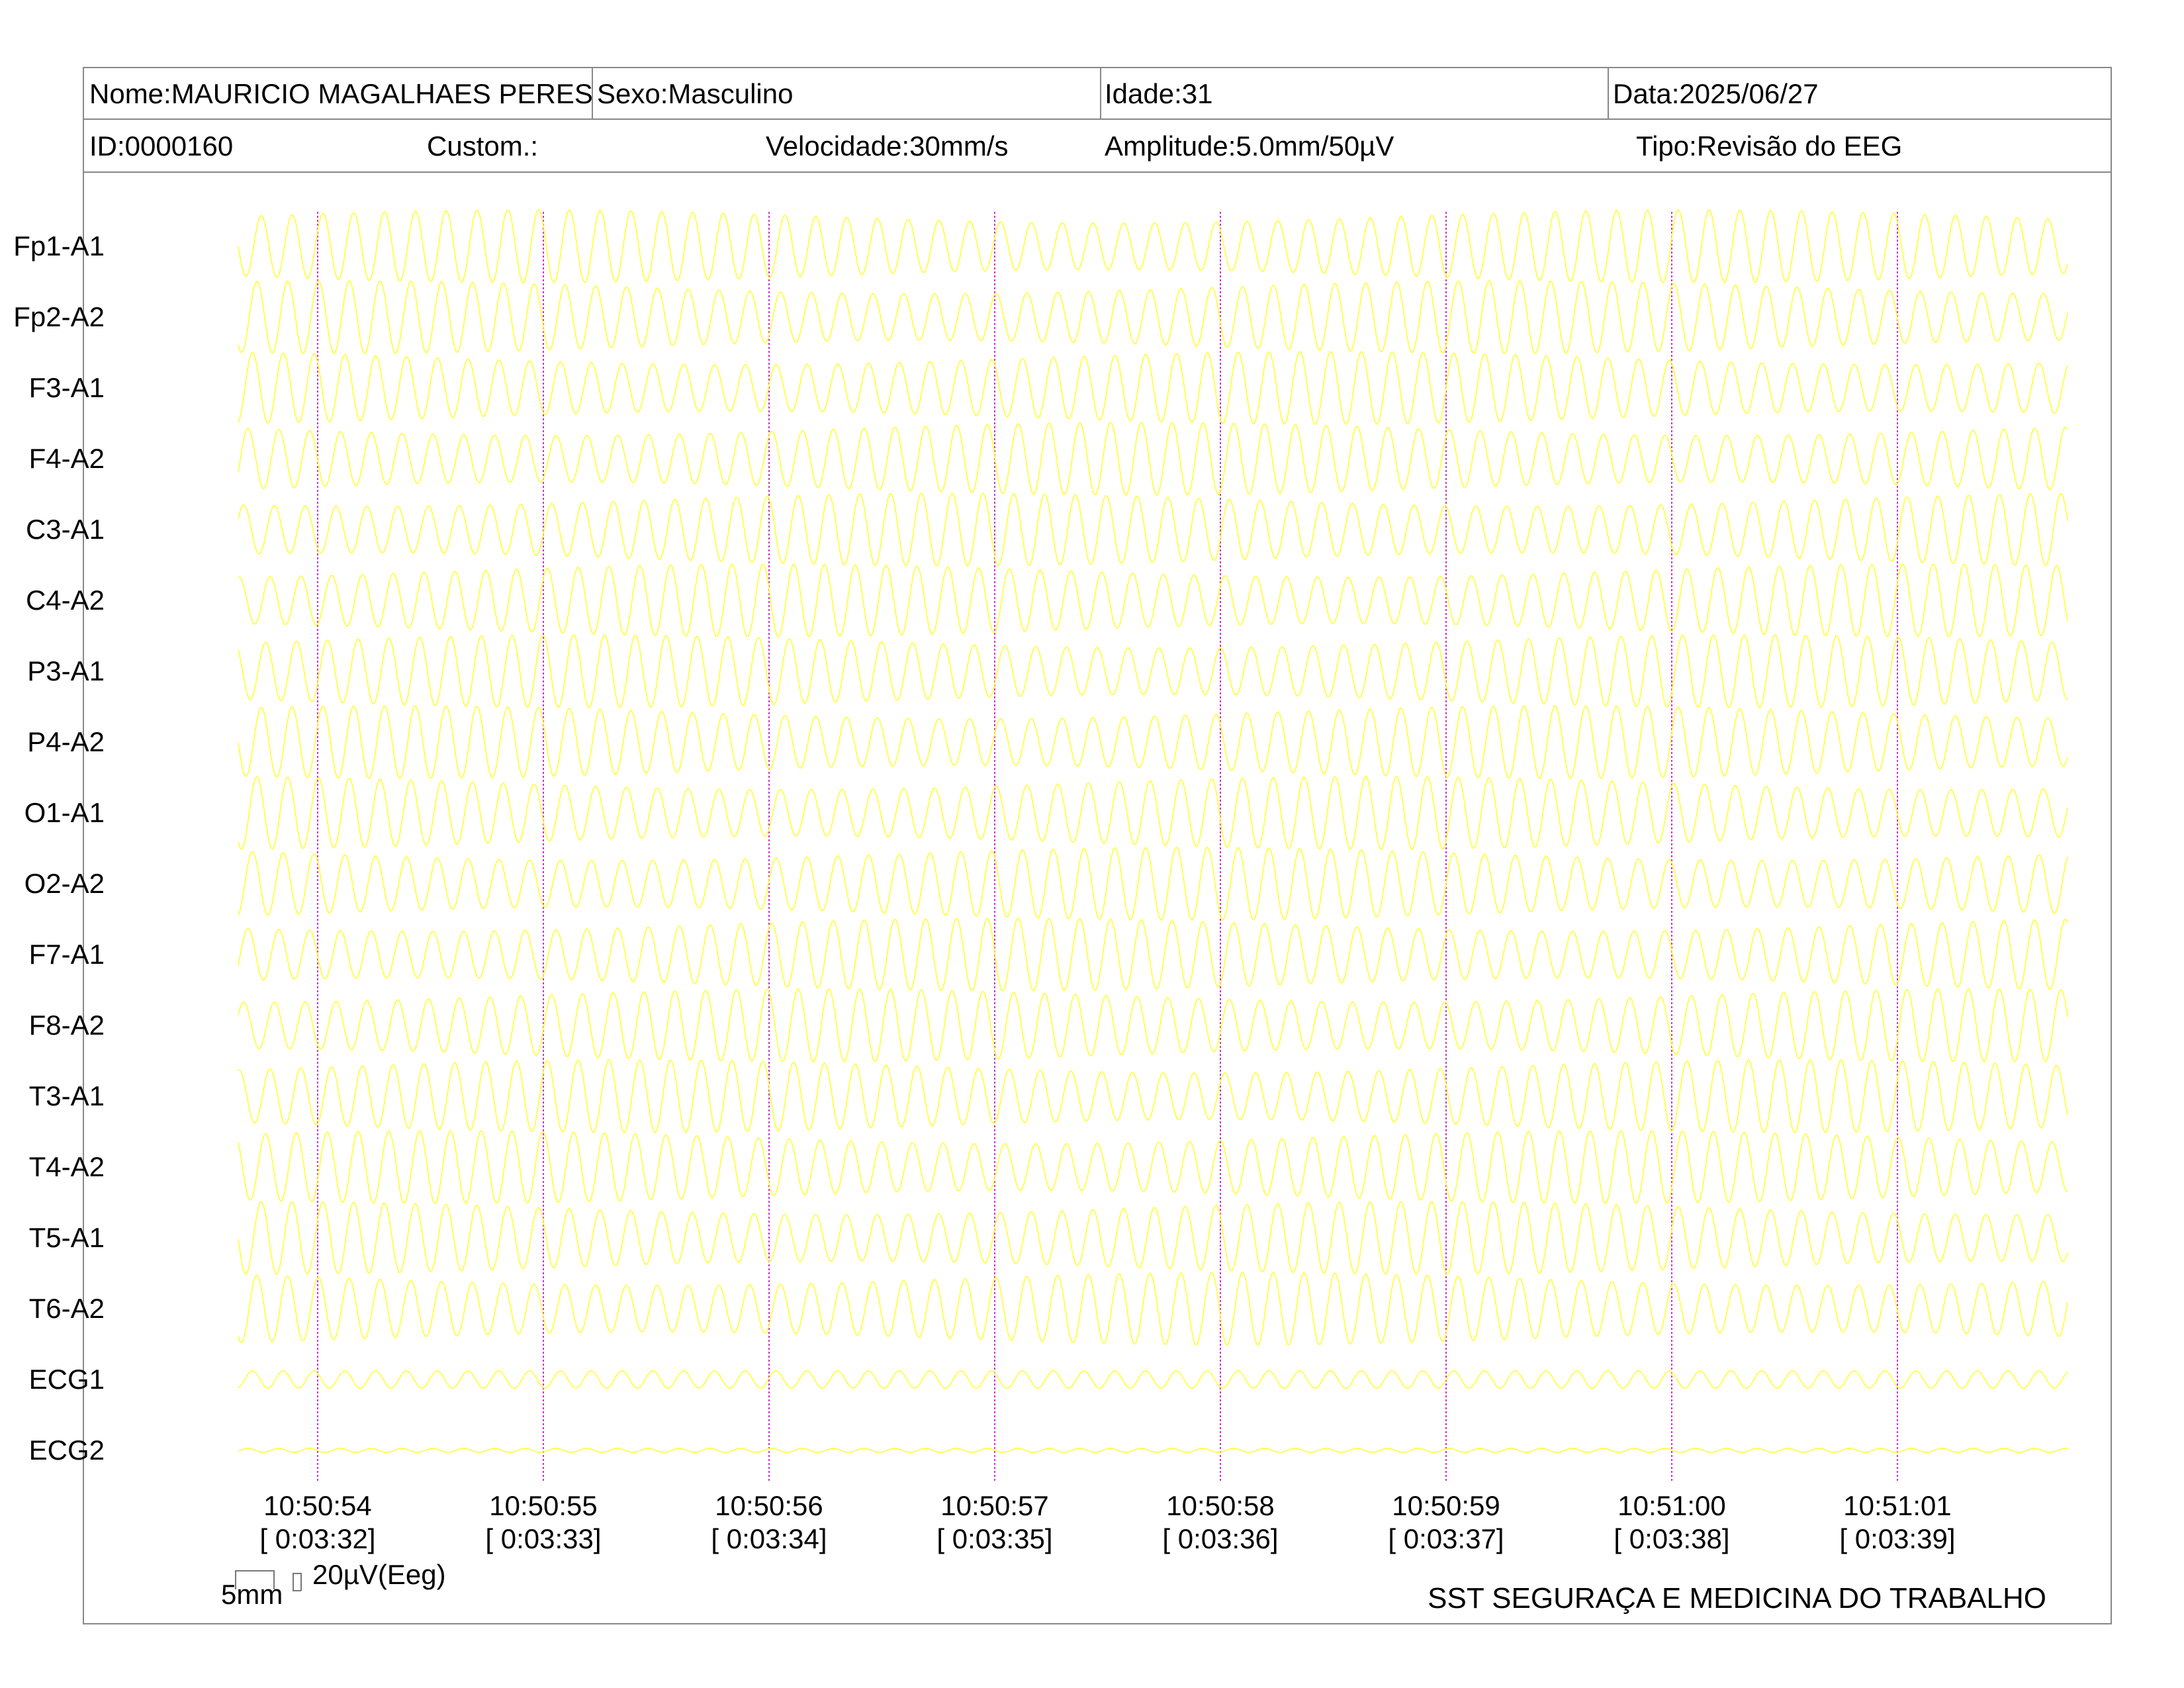 The width and height of the screenshot is (2184, 1688). Describe the element at coordinates (1897, 1505) in the screenshot. I see `time-clock-label: 10:51:01` at that location.